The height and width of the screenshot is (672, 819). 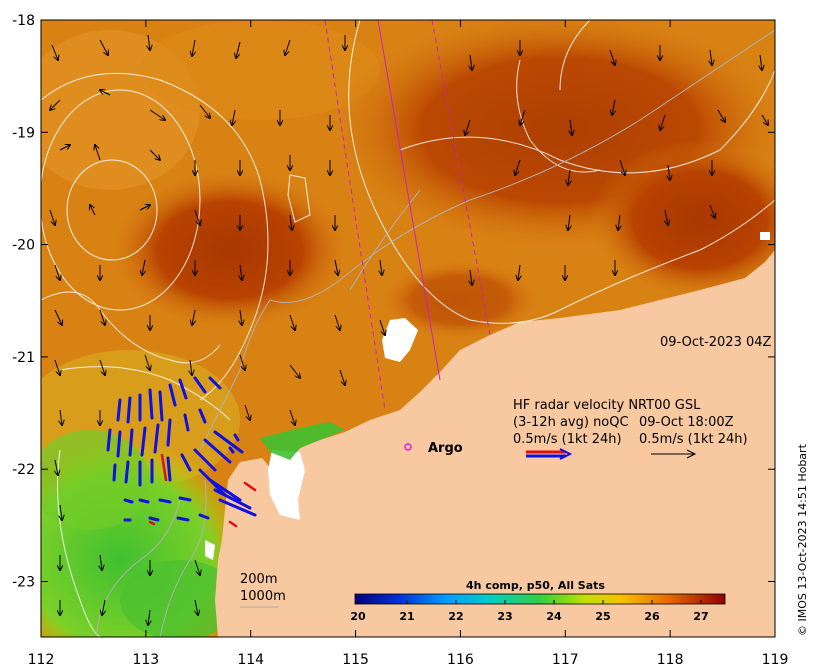 What do you see at coordinates (674, 454) in the screenshot?
I see `scale-arrow-model` at bounding box center [674, 454].